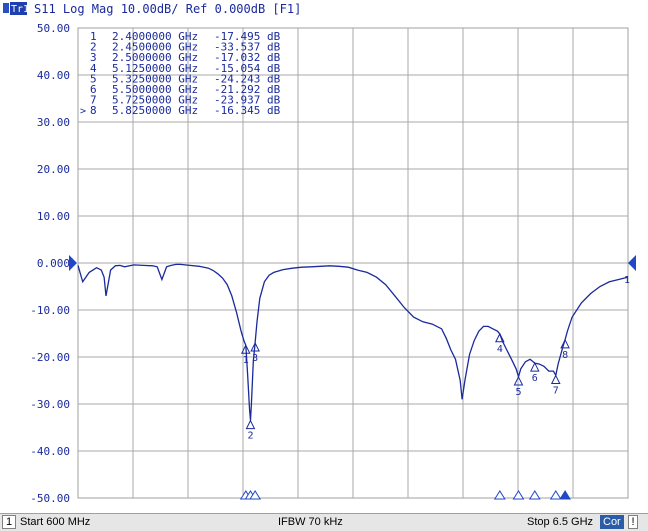 This screenshot has height=531, width=648. What do you see at coordinates (560, 522) in the screenshot?
I see `stop-frequency: Stop 6.5 GHz` at bounding box center [560, 522].